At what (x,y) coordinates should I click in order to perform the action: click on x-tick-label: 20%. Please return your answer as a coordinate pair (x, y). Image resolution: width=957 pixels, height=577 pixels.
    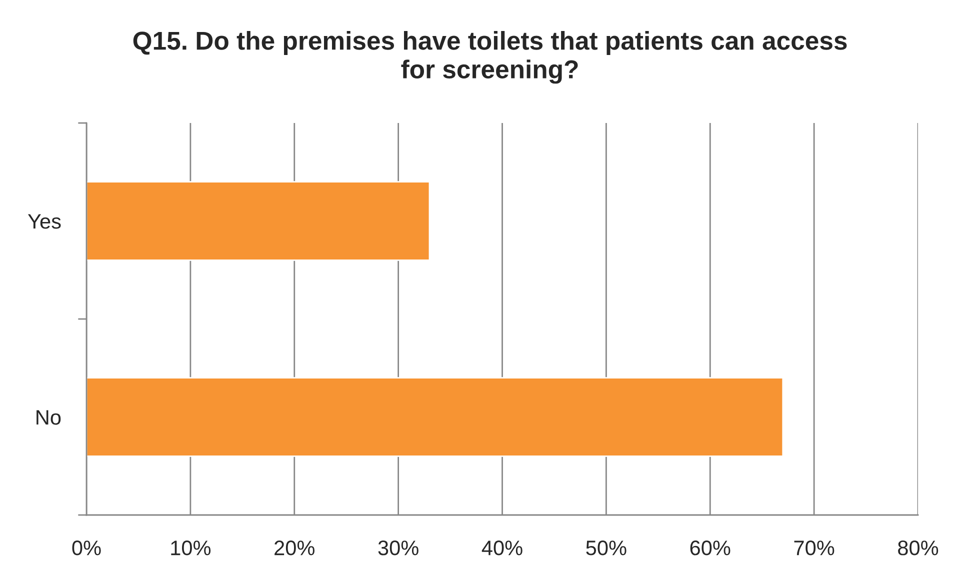
    Looking at the image, I should click on (294, 548).